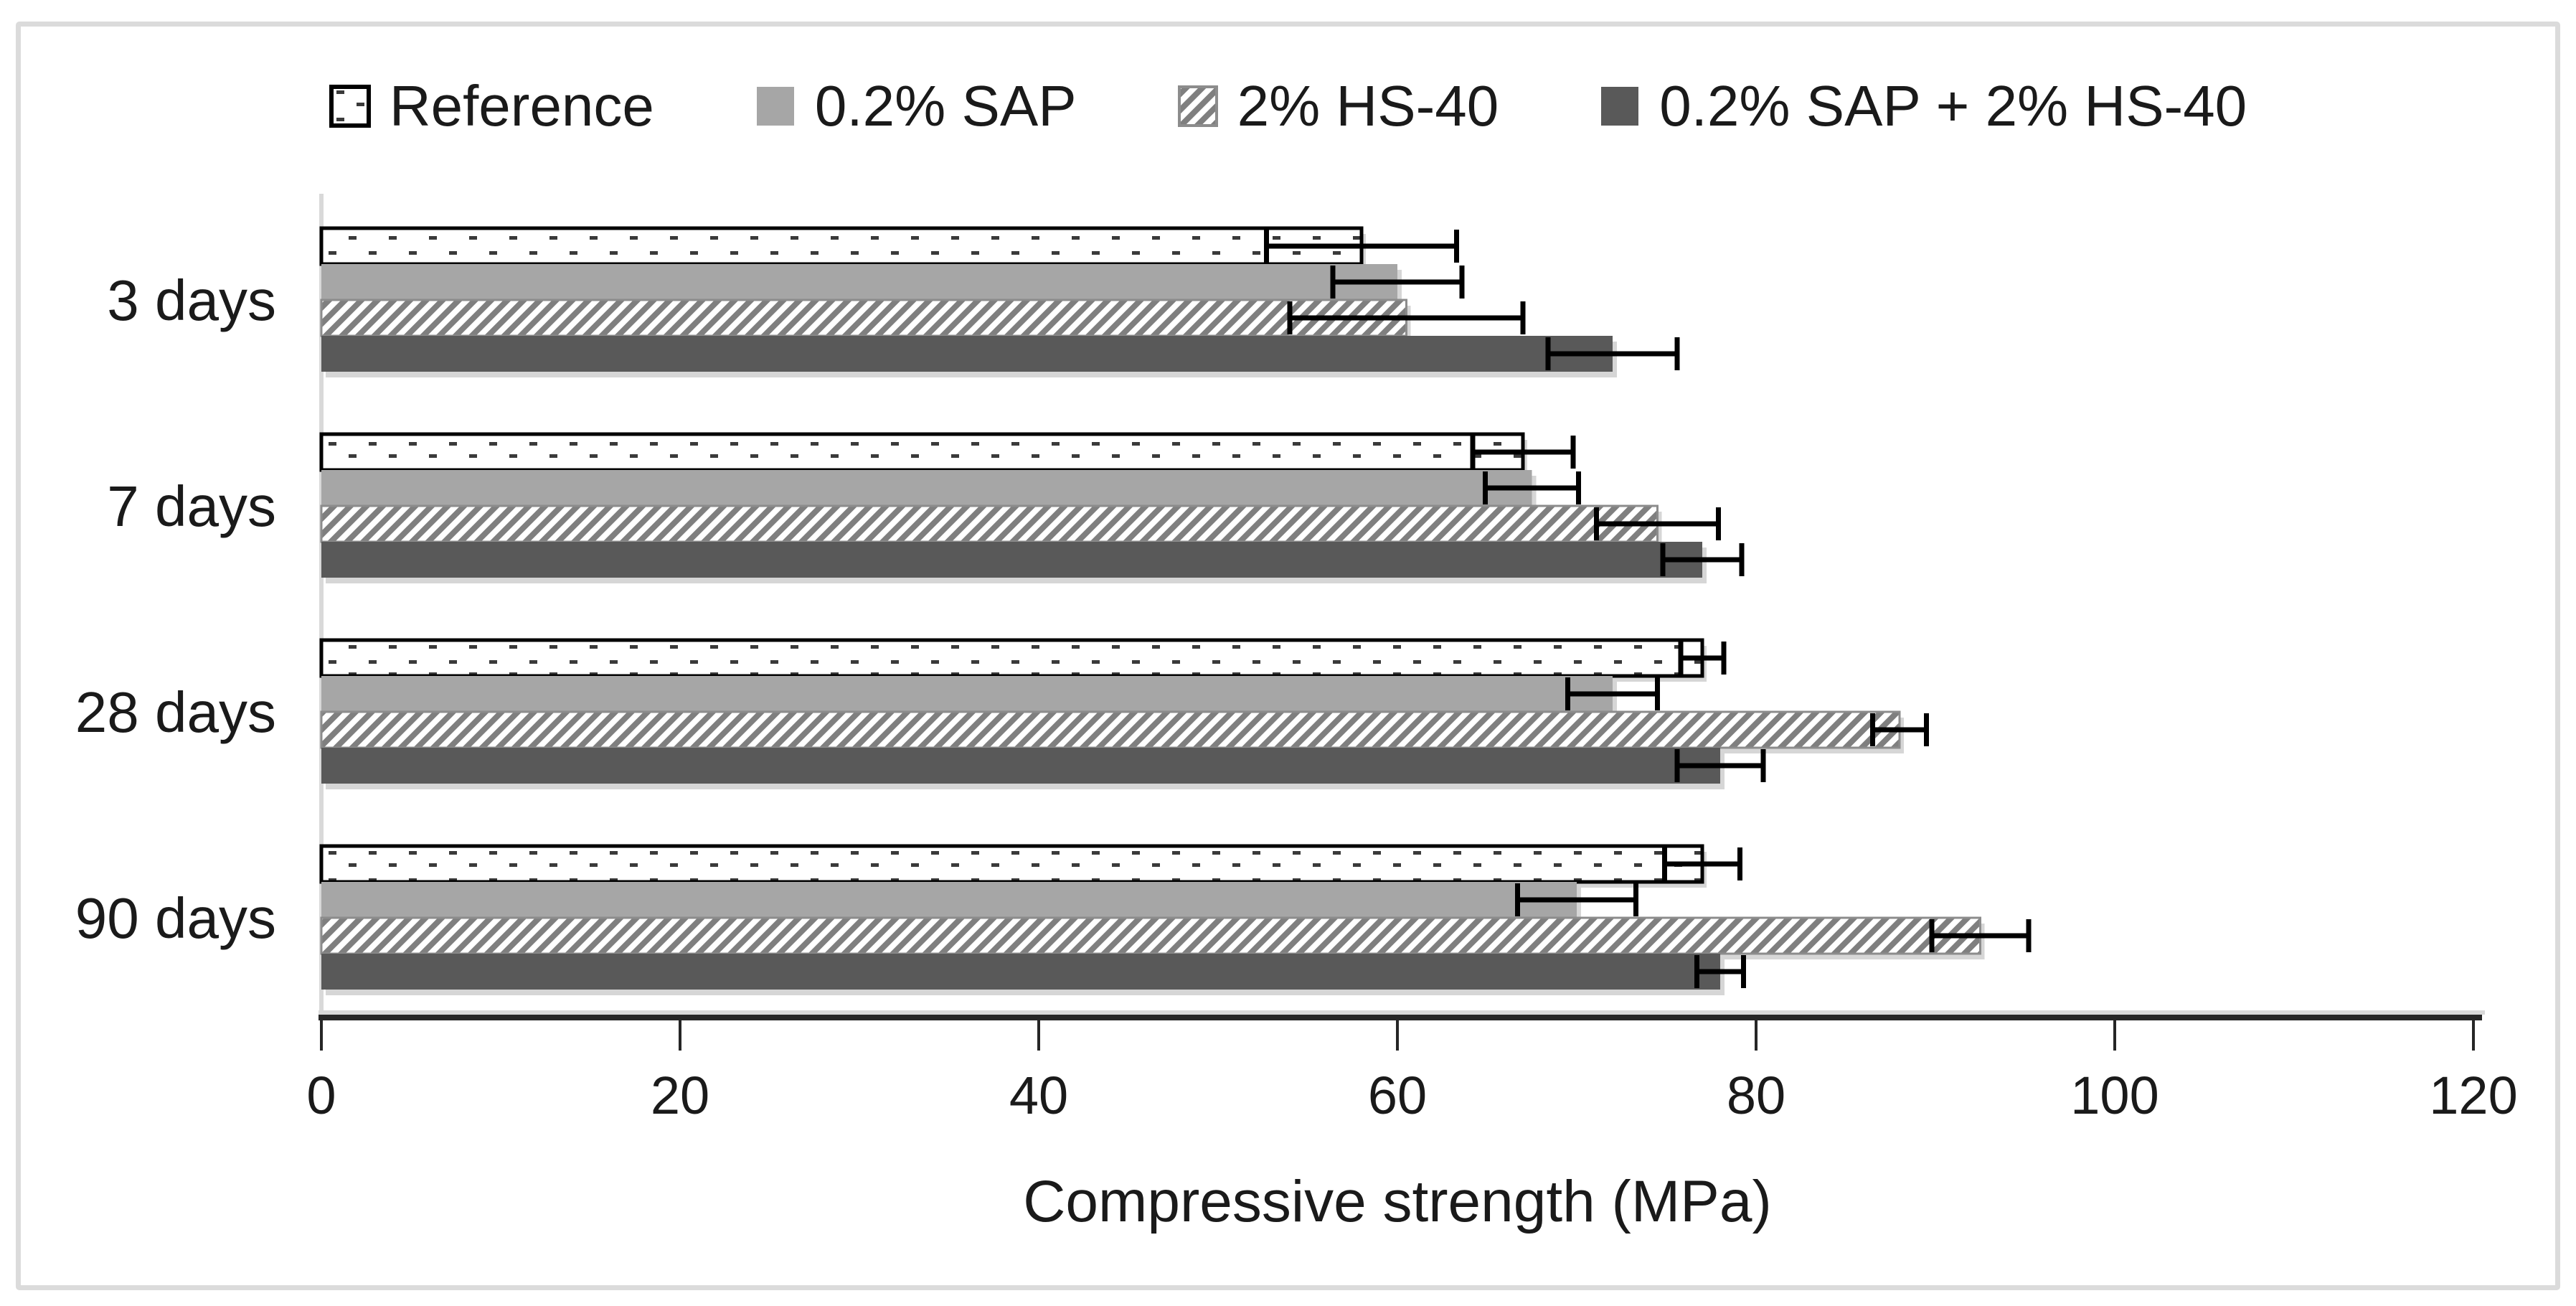 This screenshot has height=1306, width=2576. I want to click on category-label-3-days: 3 days, so click(191, 300).